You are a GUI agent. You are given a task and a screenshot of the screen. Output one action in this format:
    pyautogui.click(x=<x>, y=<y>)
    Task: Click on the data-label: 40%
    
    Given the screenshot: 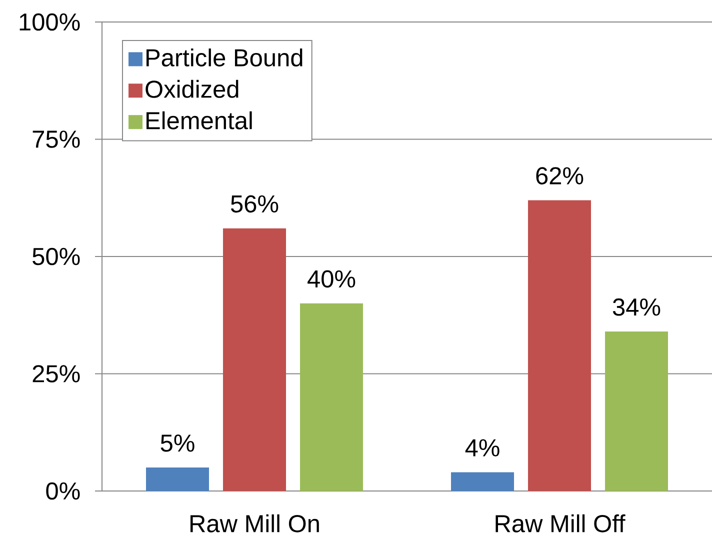 What is the action you would take?
    pyautogui.click(x=332, y=279)
    